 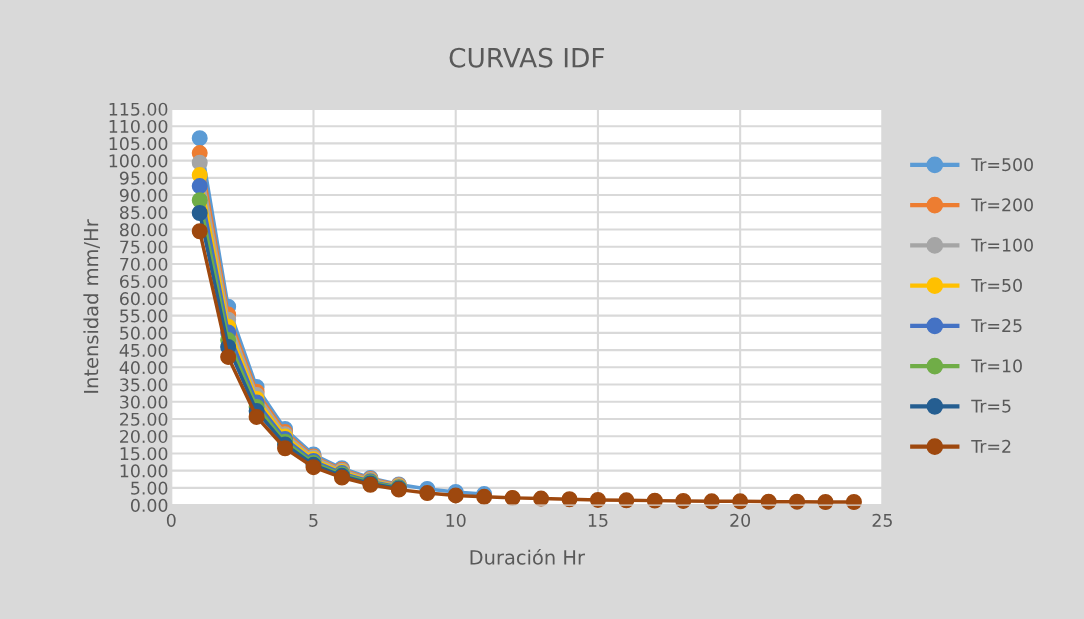 What do you see at coordinates (527, 57) in the screenshot?
I see `chart-title: CURVAS IDF` at bounding box center [527, 57].